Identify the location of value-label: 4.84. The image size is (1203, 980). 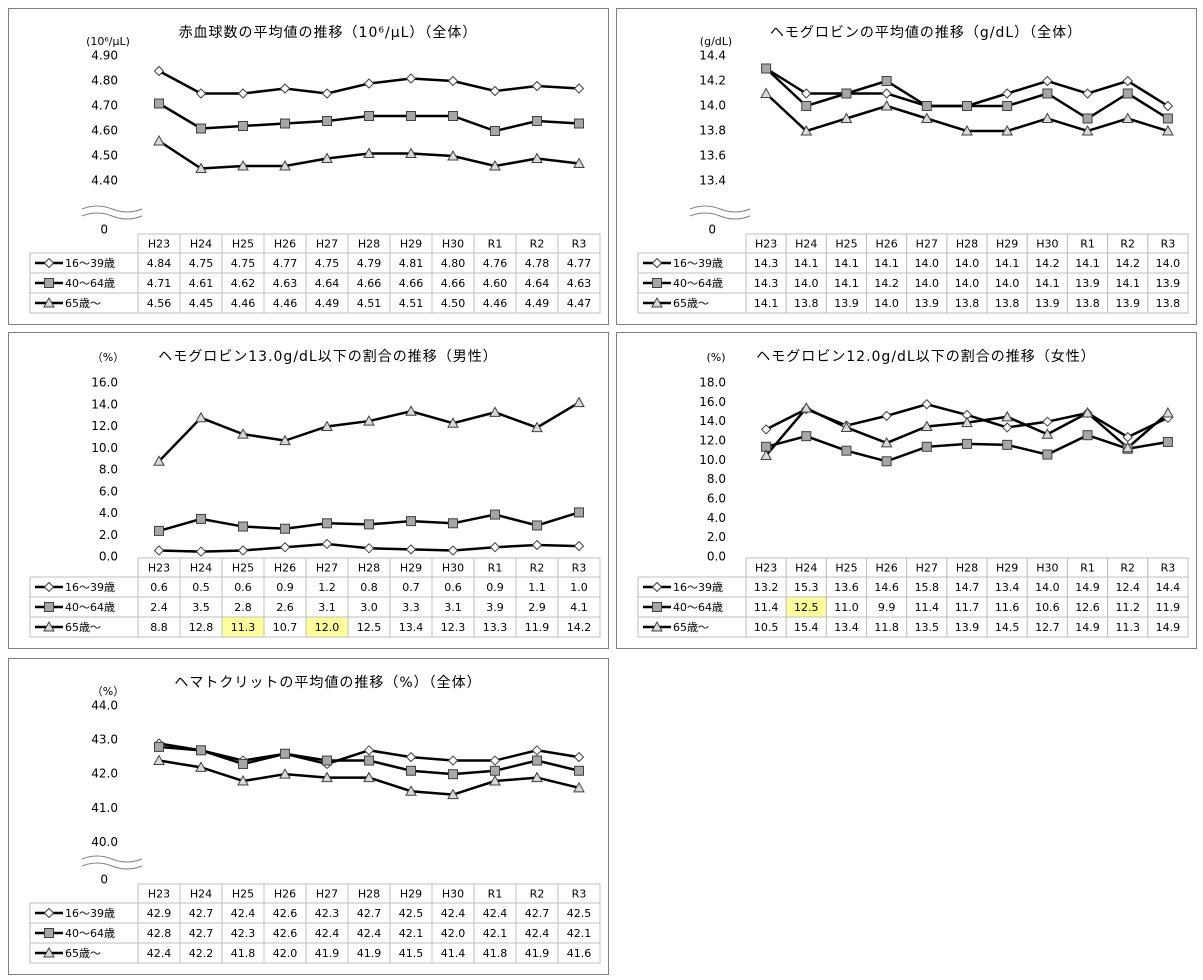
(159, 263).